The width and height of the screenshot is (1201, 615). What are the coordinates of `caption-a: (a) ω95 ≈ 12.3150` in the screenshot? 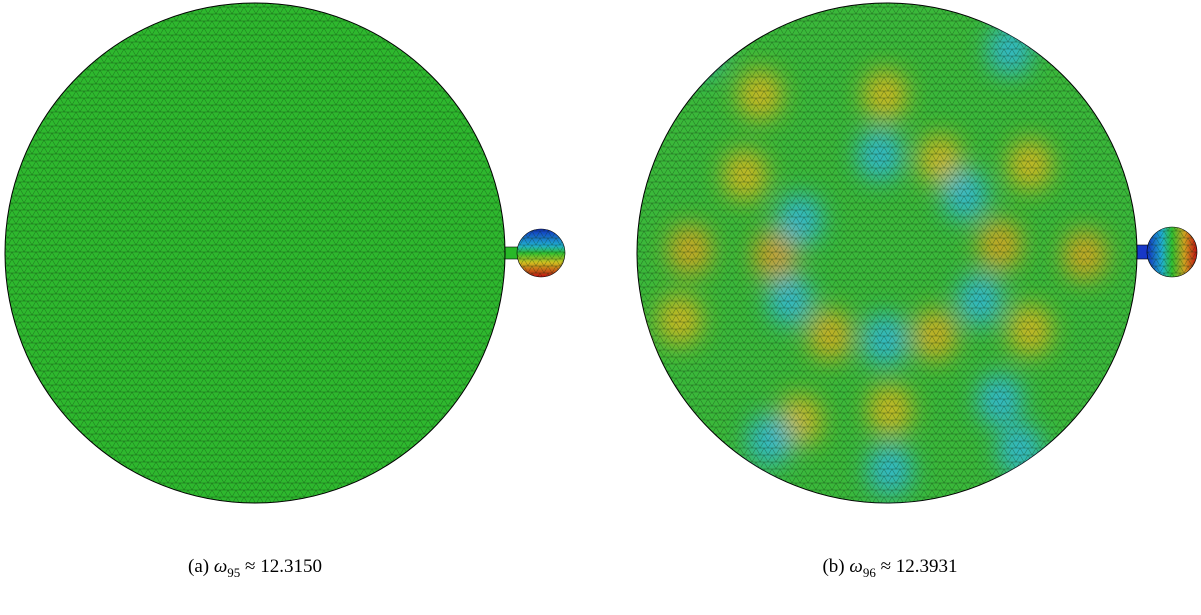 It's located at (255, 568).